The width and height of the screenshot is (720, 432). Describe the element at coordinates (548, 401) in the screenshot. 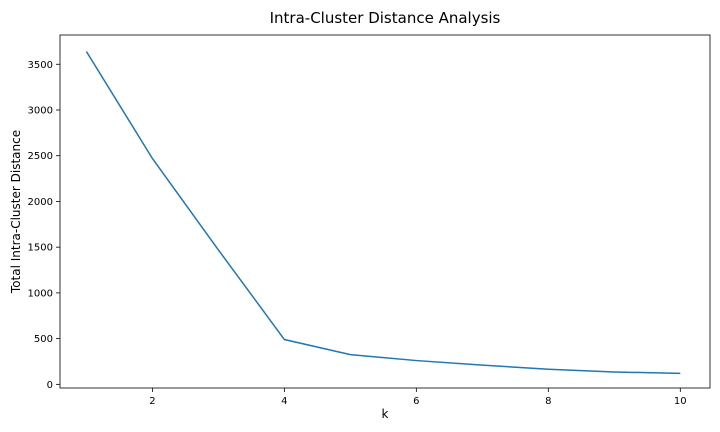

I see `x-tick-label: 8` at that location.